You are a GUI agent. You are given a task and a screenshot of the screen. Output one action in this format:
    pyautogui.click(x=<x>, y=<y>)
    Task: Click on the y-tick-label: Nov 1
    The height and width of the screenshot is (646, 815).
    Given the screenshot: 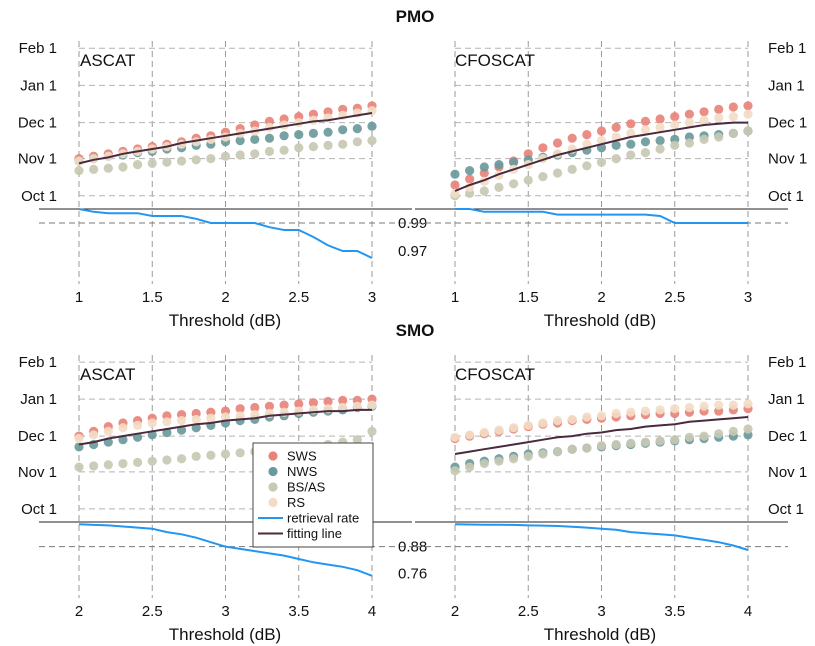 What is the action you would take?
    pyautogui.click(x=37, y=472)
    